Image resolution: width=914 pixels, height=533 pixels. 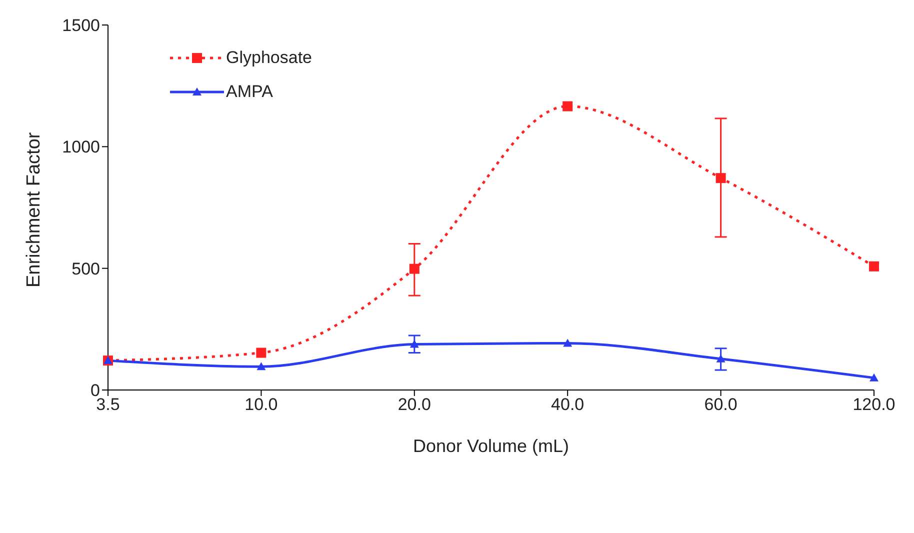 What do you see at coordinates (34, 210) in the screenshot?
I see `y-axis-title: Enrichment Factor` at bounding box center [34, 210].